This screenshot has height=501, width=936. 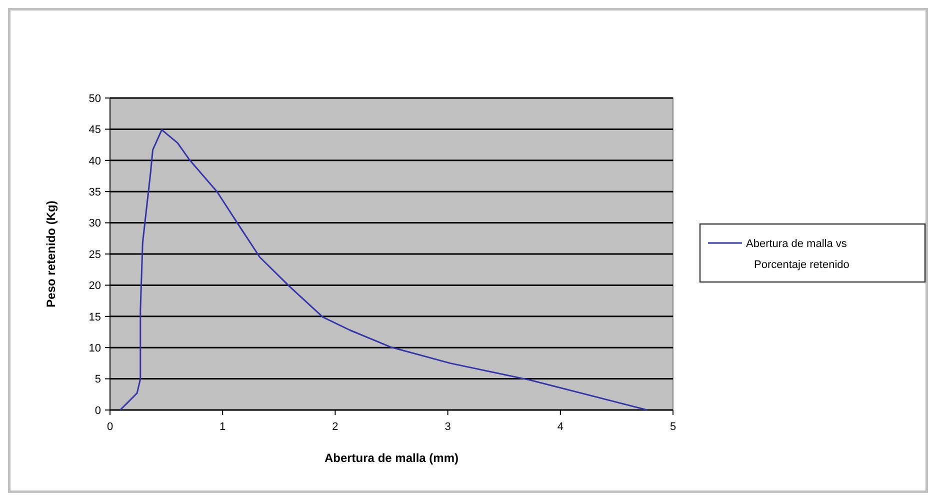 What do you see at coordinates (94, 317) in the screenshot?
I see `y-tick-label: 15` at bounding box center [94, 317].